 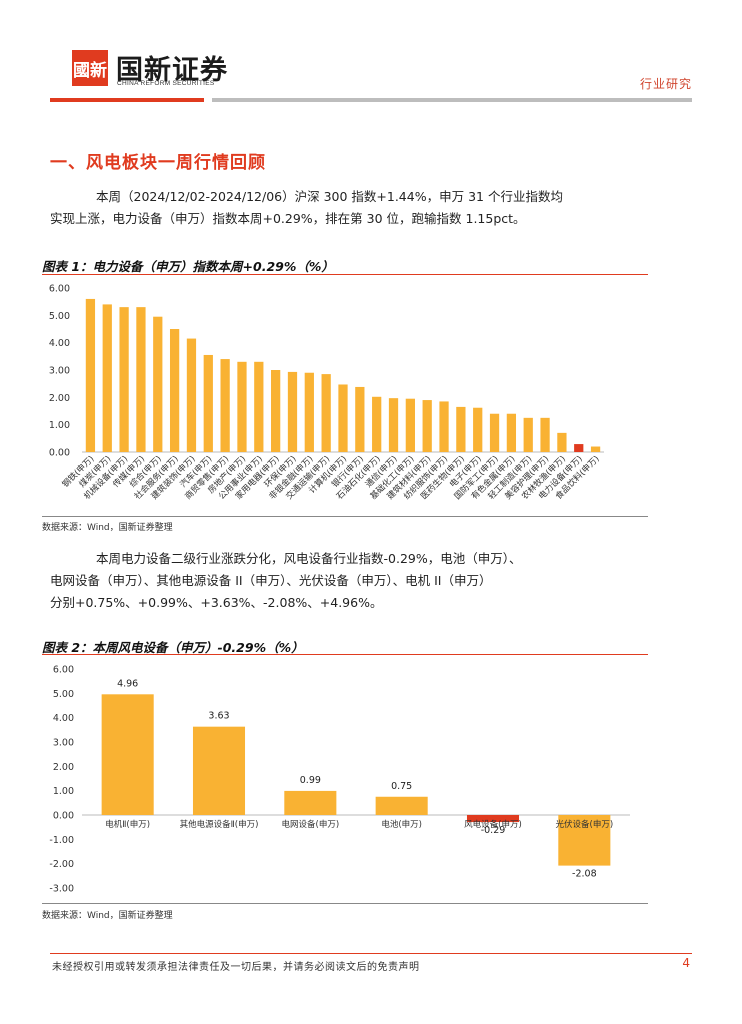 What do you see at coordinates (90, 68) in the screenshot?
I see `company-logo: 國新` at bounding box center [90, 68].